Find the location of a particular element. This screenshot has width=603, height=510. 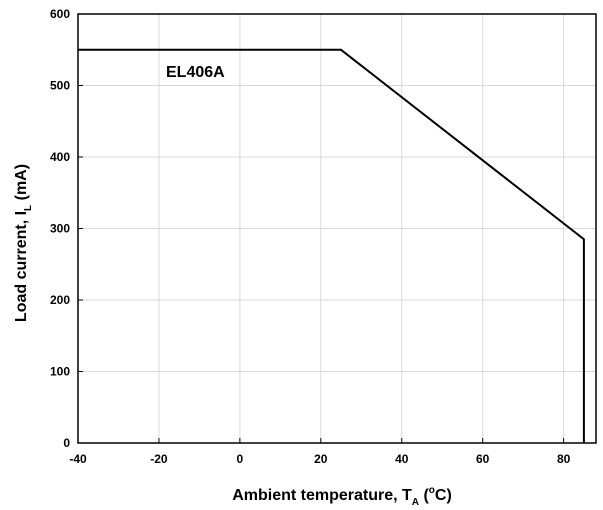

x-axis-title-main: Ambient temperature, T is located at coordinates (322, 495).